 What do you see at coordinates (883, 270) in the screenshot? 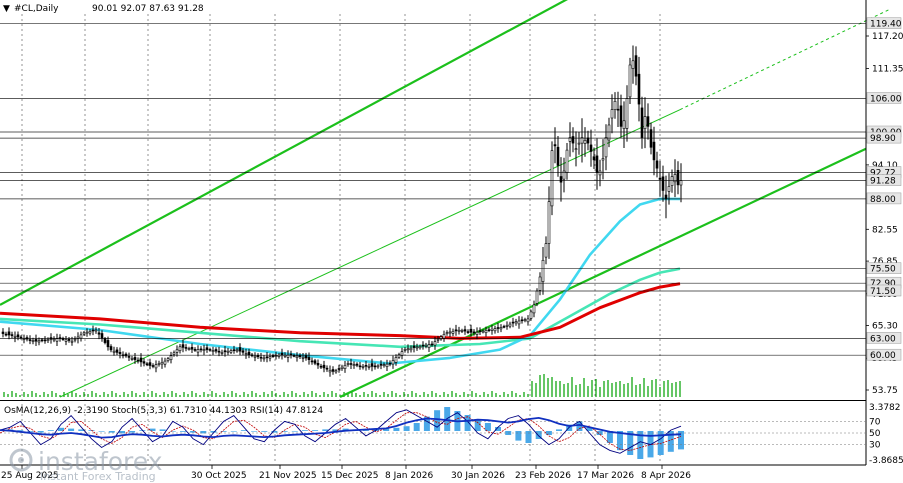
I see `level-label: 75.50` at bounding box center [883, 270].